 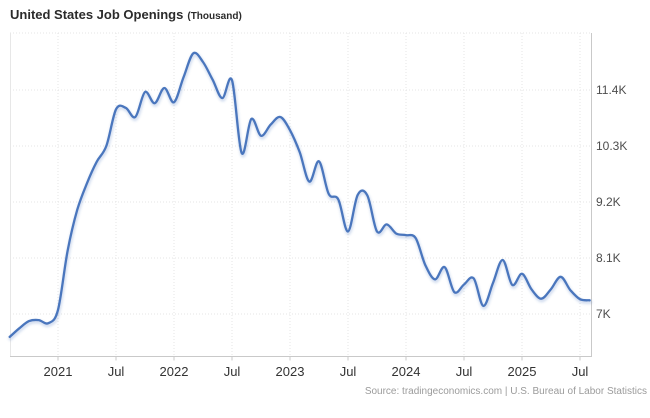 What do you see at coordinates (603, 314) in the screenshot?
I see `y-axis-label: 7K` at bounding box center [603, 314].